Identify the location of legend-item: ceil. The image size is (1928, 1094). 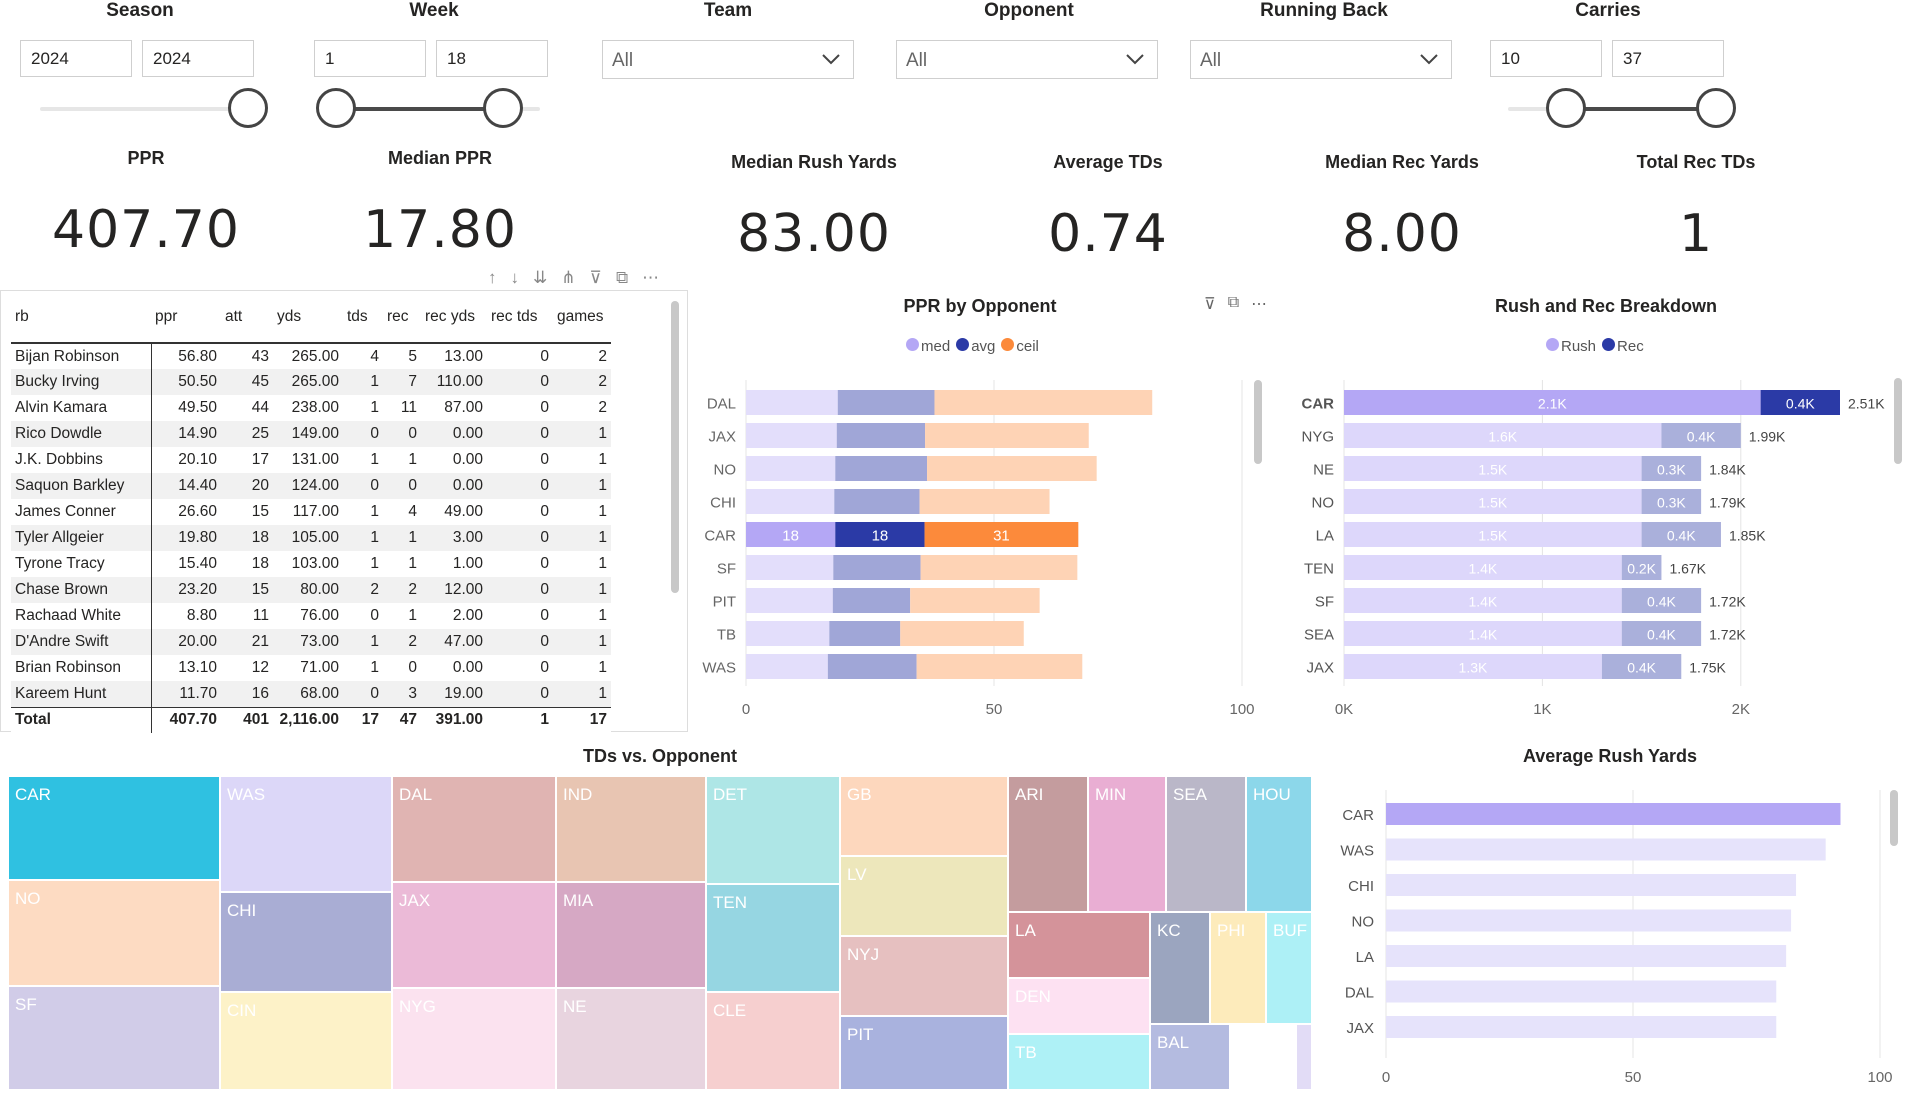
(1020, 346).